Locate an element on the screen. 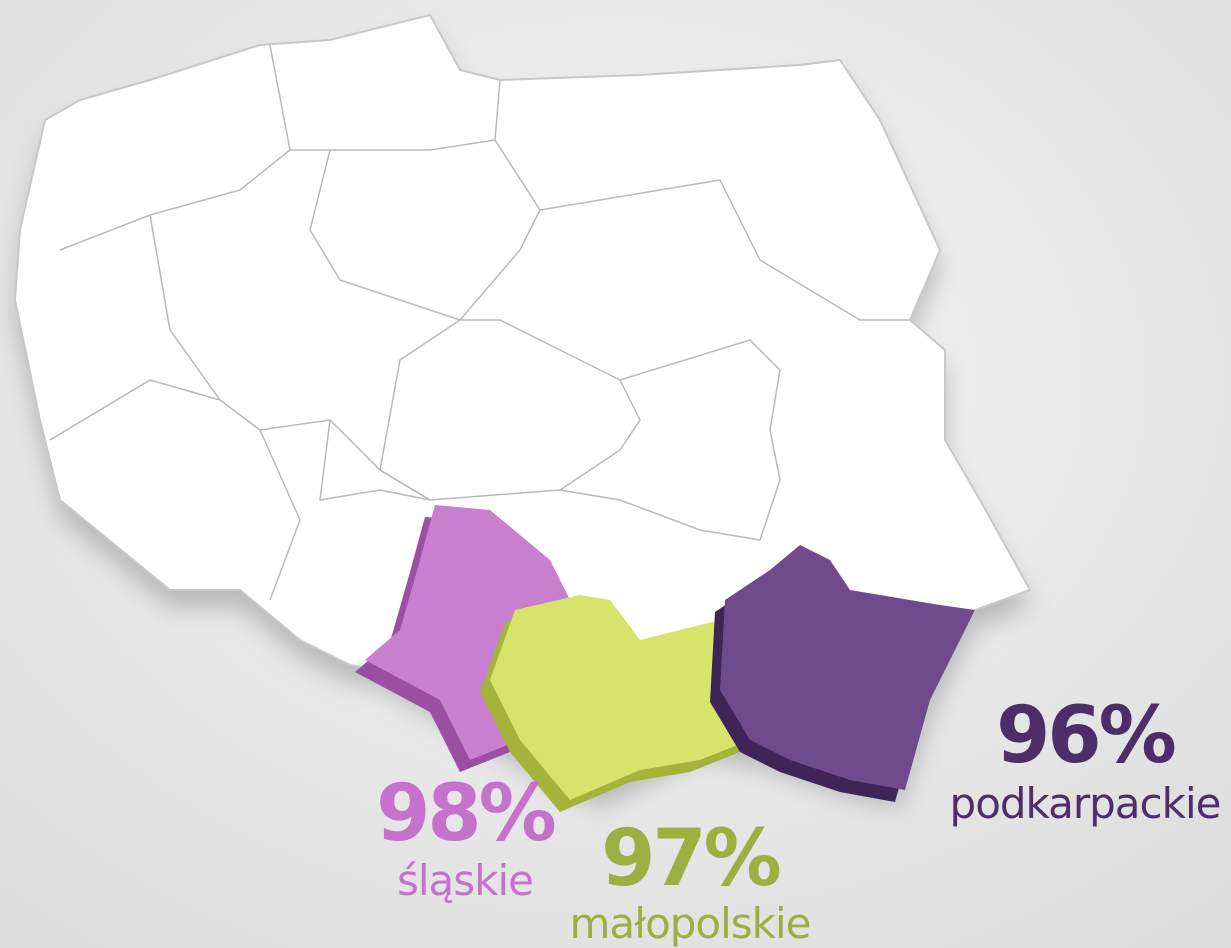 The image size is (1231, 948). region-label: śląskie is located at coordinates (465, 880).